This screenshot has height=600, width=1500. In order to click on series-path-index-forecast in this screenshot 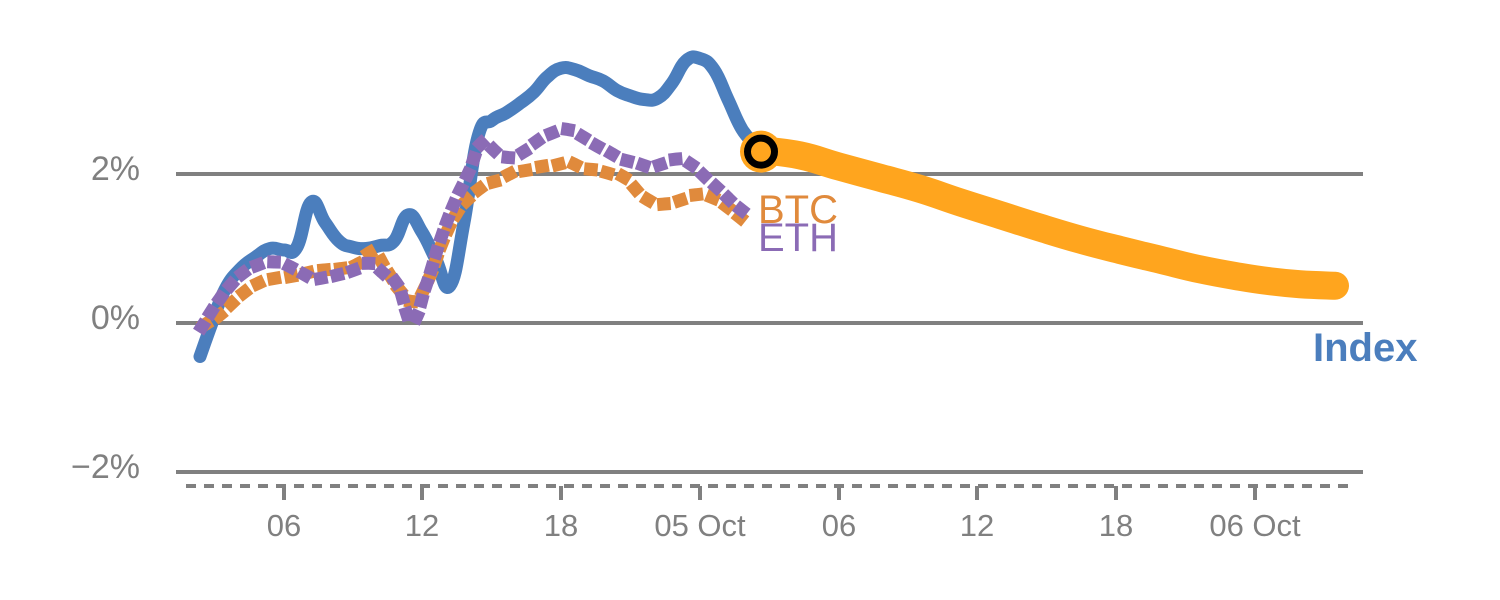, I will do `click(1048, 218)`.